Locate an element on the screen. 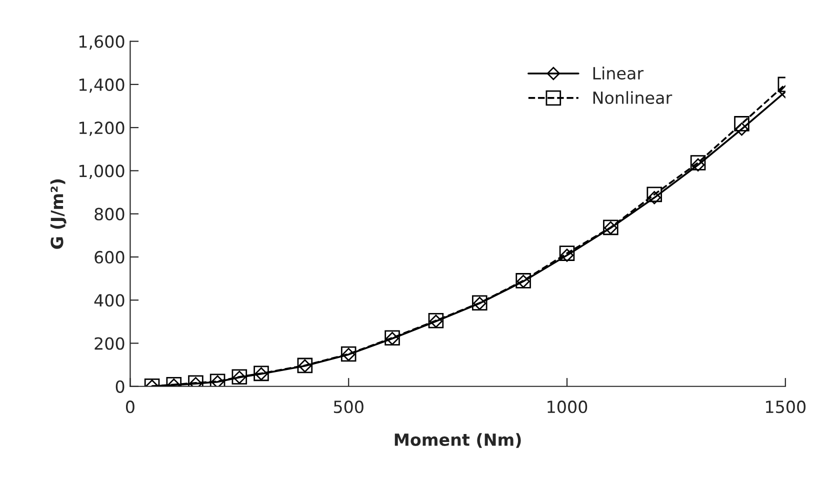  x-axis-title: Moment (Nm) is located at coordinates (457, 440).